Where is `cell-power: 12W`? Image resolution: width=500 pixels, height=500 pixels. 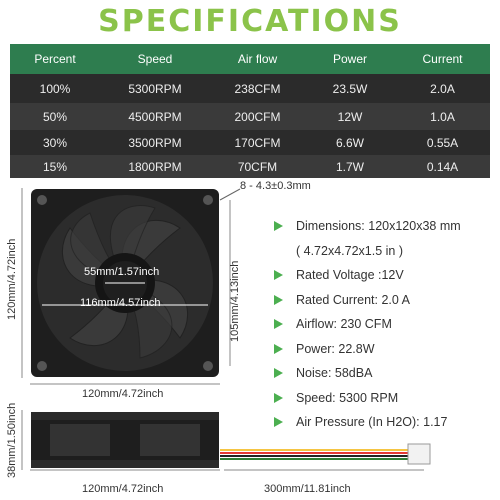
cell-power: 12W is located at coordinates (350, 116).